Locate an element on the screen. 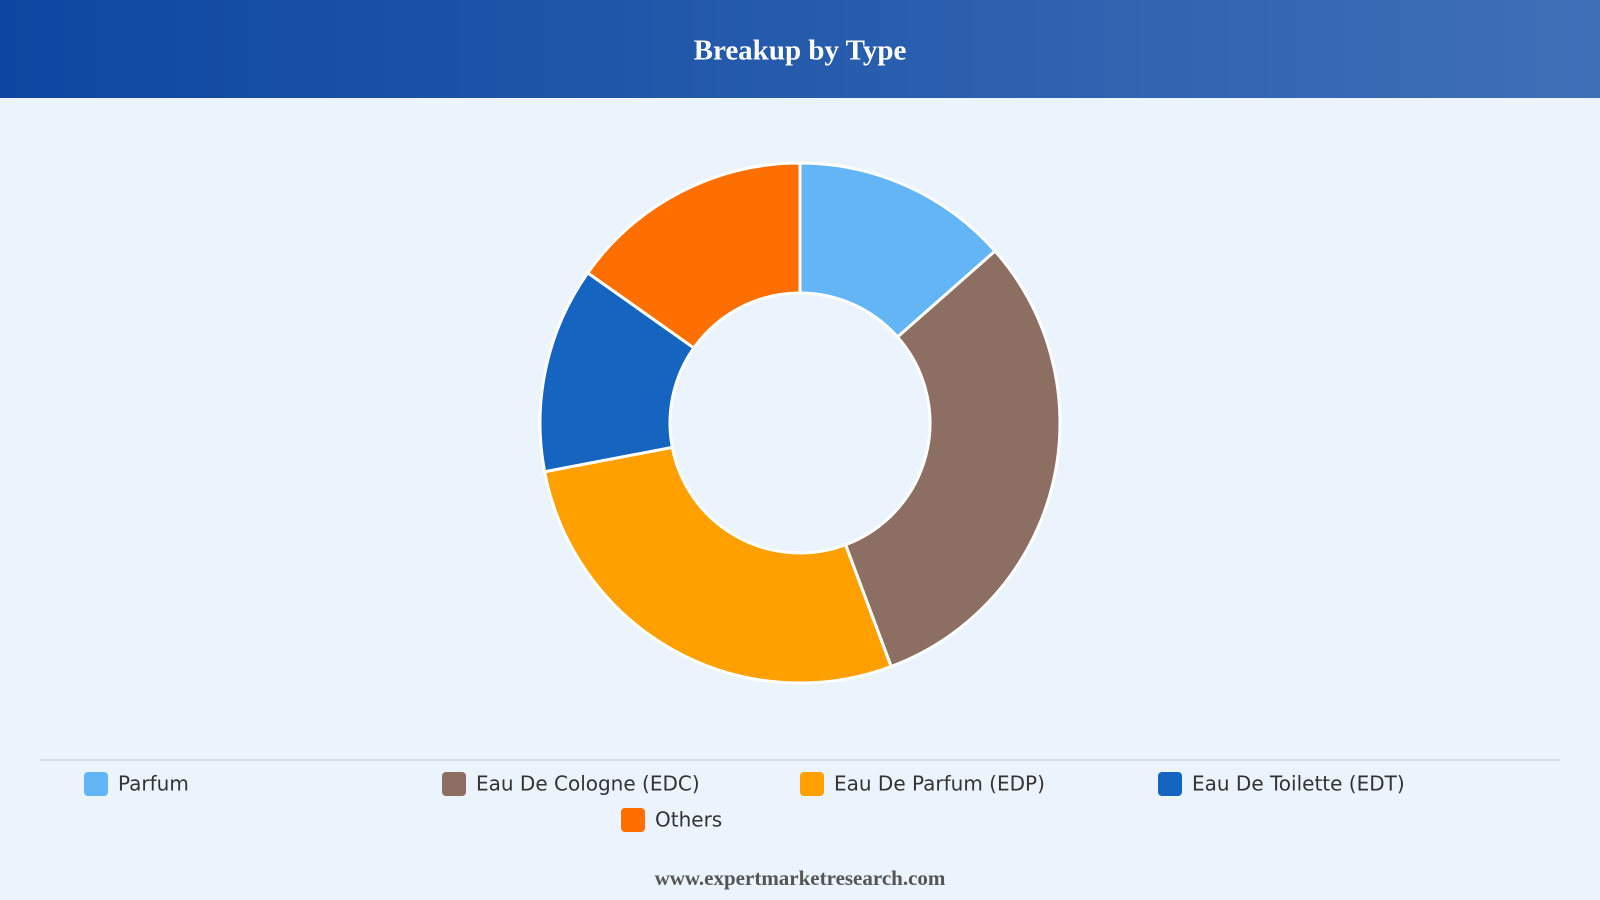  legend-label: Parfum is located at coordinates (153, 784).